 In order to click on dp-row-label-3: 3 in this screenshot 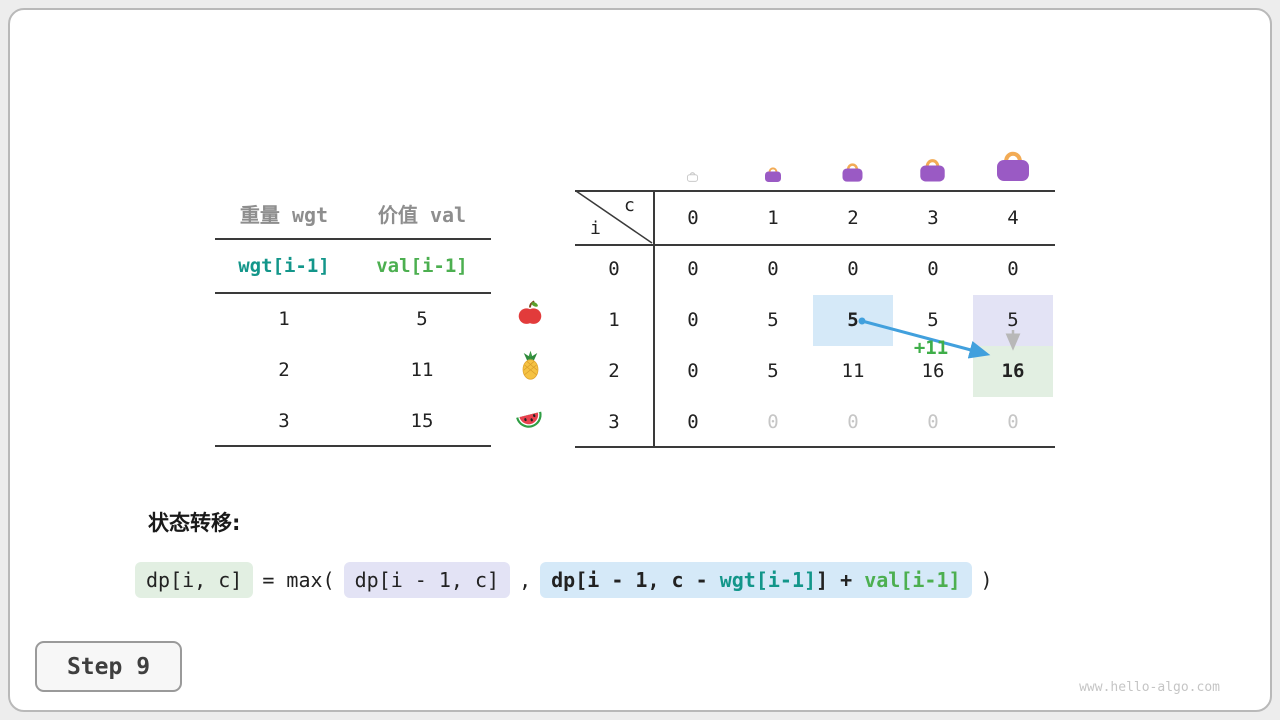, I will do `click(614, 422)`.